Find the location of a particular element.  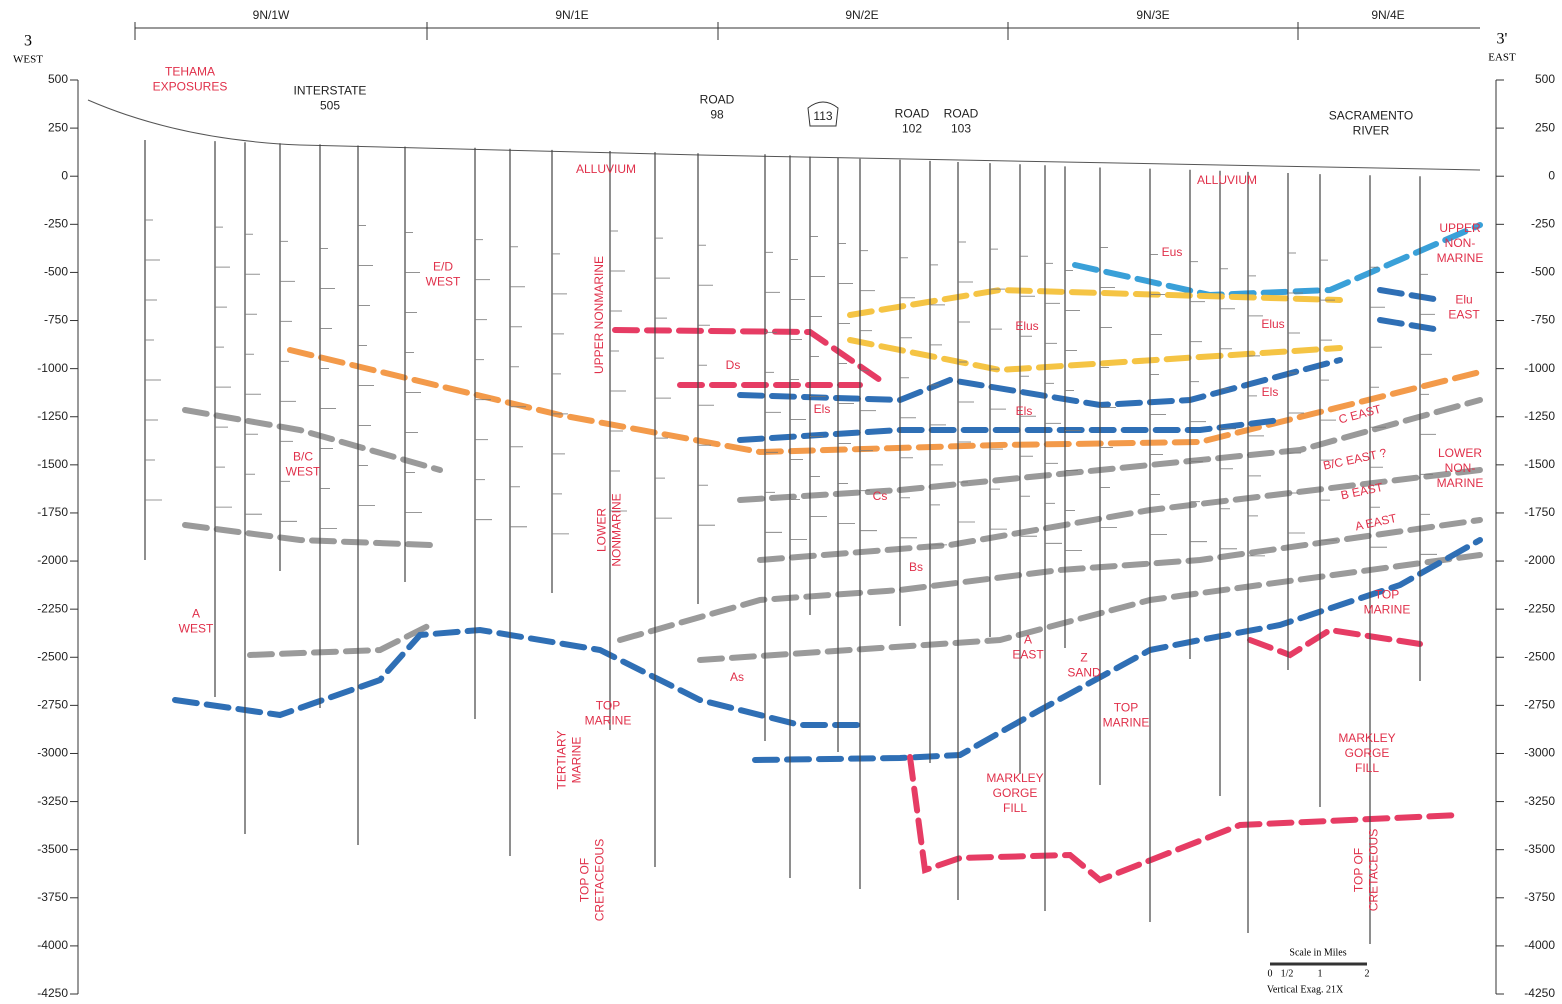

label: 113 is located at coordinates (822, 116).